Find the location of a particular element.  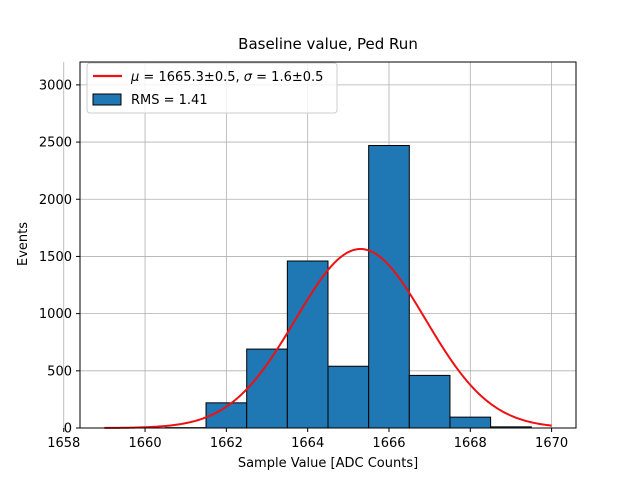

x-tick-label: 1666 is located at coordinates (388, 443).